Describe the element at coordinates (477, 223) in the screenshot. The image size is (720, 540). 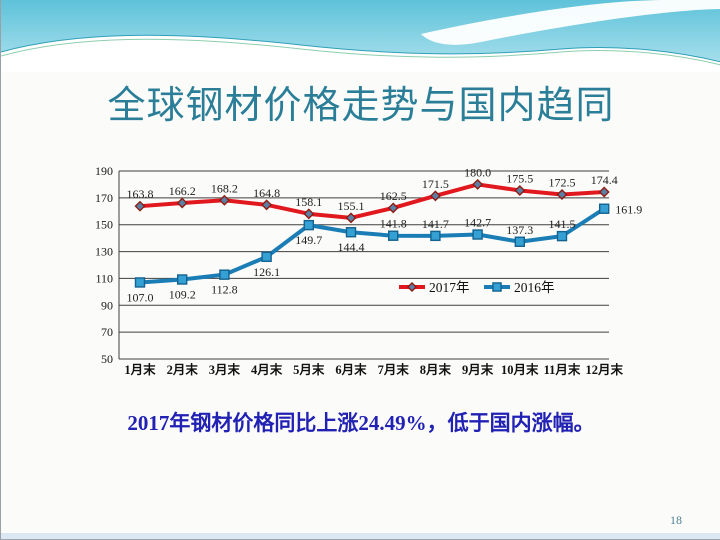
I see `data-label: 142.7` at that location.